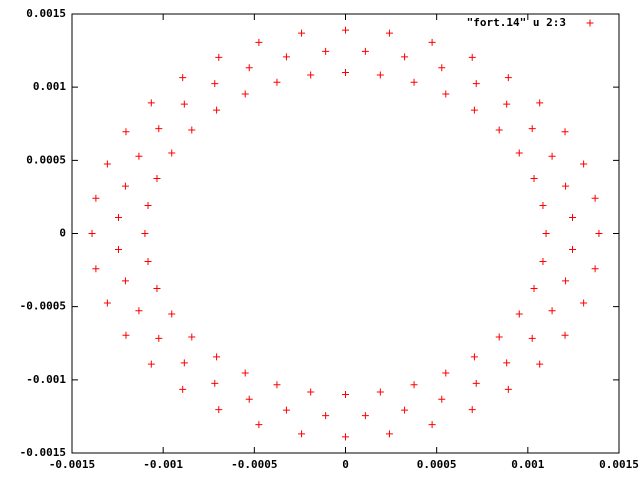 The height and width of the screenshot is (480, 640). Describe the element at coordinates (62, 233) in the screenshot. I see `y-tick-label: 0` at that location.